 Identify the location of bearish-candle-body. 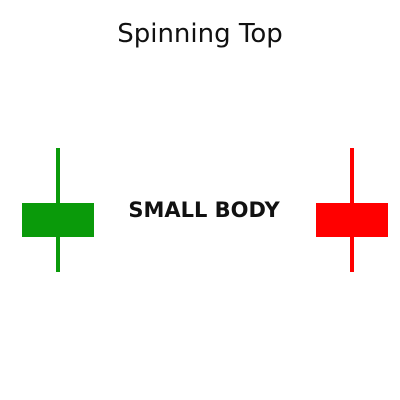
(352, 220).